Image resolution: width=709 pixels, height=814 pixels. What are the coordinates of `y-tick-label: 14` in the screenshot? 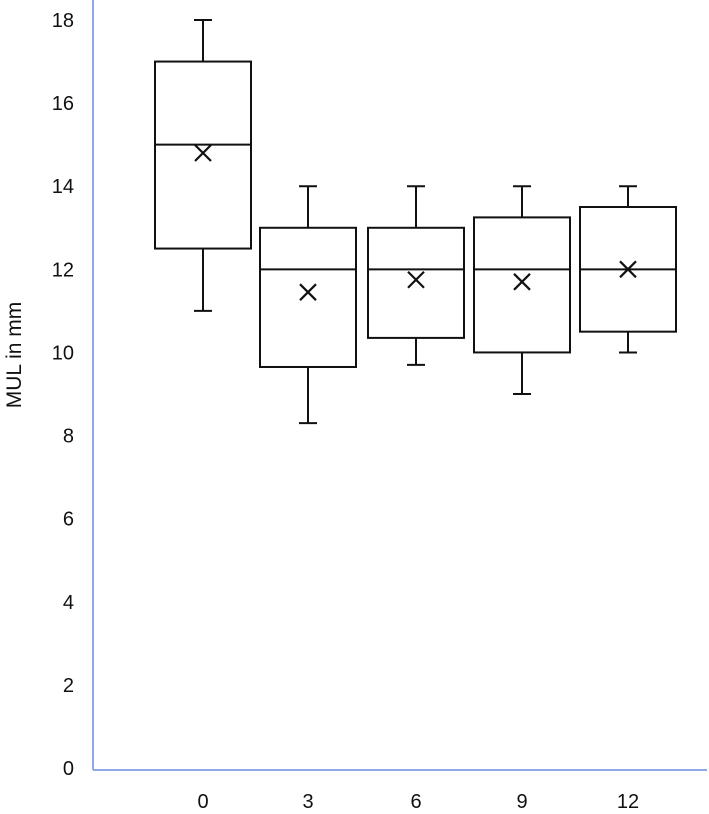 It's located at (63, 187).